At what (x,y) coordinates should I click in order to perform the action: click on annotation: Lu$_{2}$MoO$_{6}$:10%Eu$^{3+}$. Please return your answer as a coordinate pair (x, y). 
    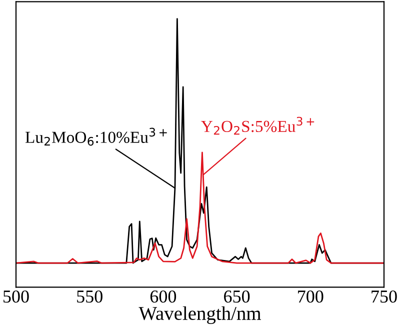
    Looking at the image, I should click on (96, 137).